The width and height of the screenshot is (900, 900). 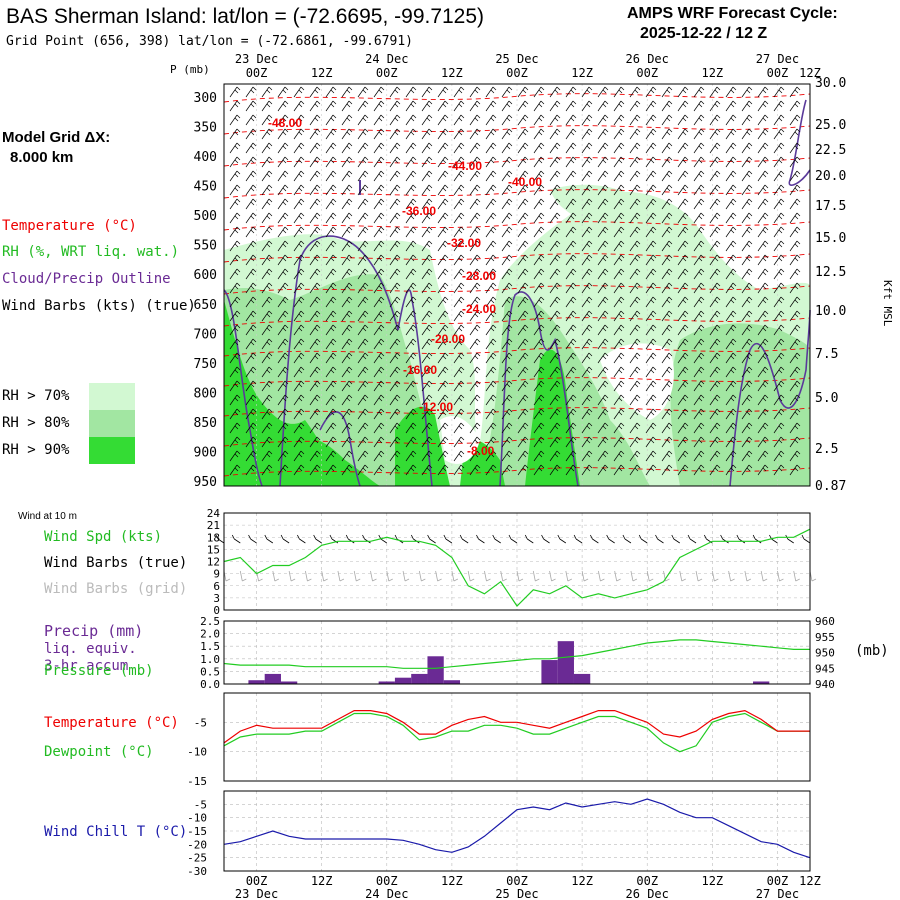 What do you see at coordinates (582, 73) in the screenshot?
I see `top-hour-label: 12Z` at bounding box center [582, 73].